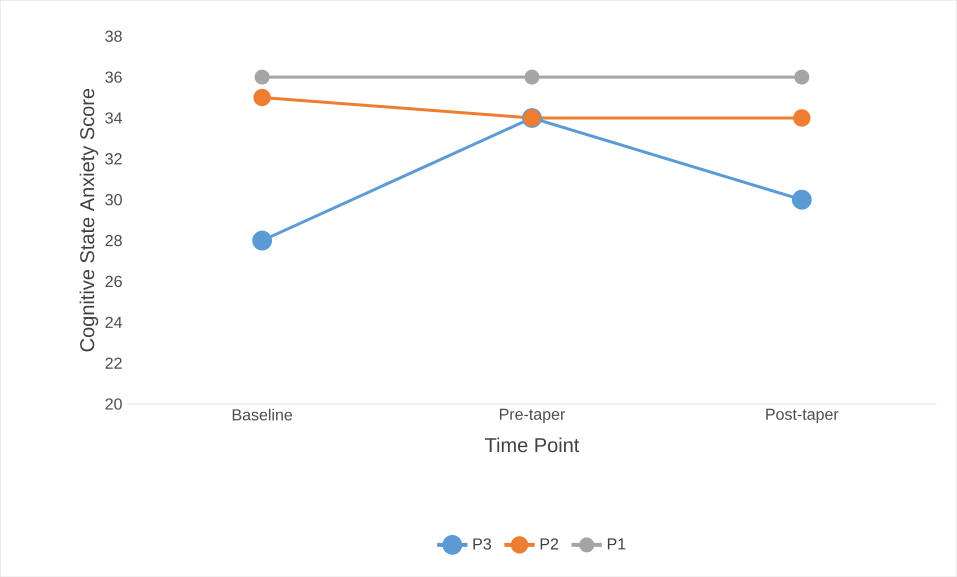 The width and height of the screenshot is (957, 577). I want to click on x-tick-label: Pre-taper, so click(533, 415).